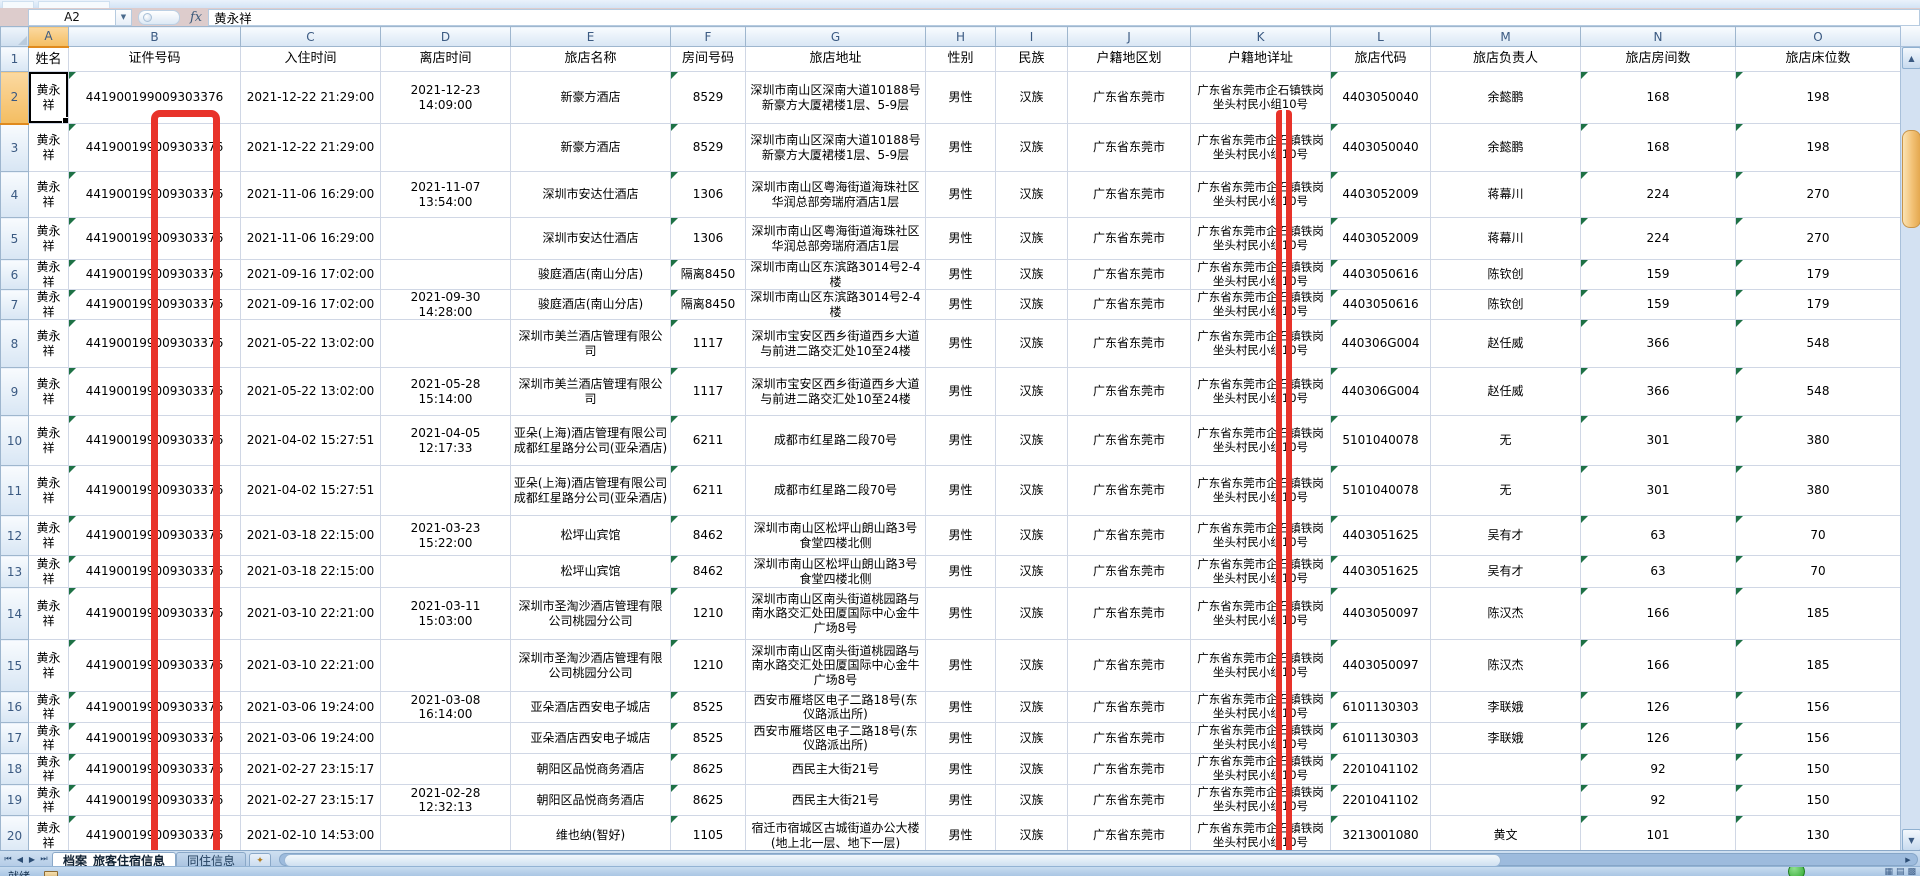  Describe the element at coordinates (1506, 769) in the screenshot. I see `cell-M18` at that location.